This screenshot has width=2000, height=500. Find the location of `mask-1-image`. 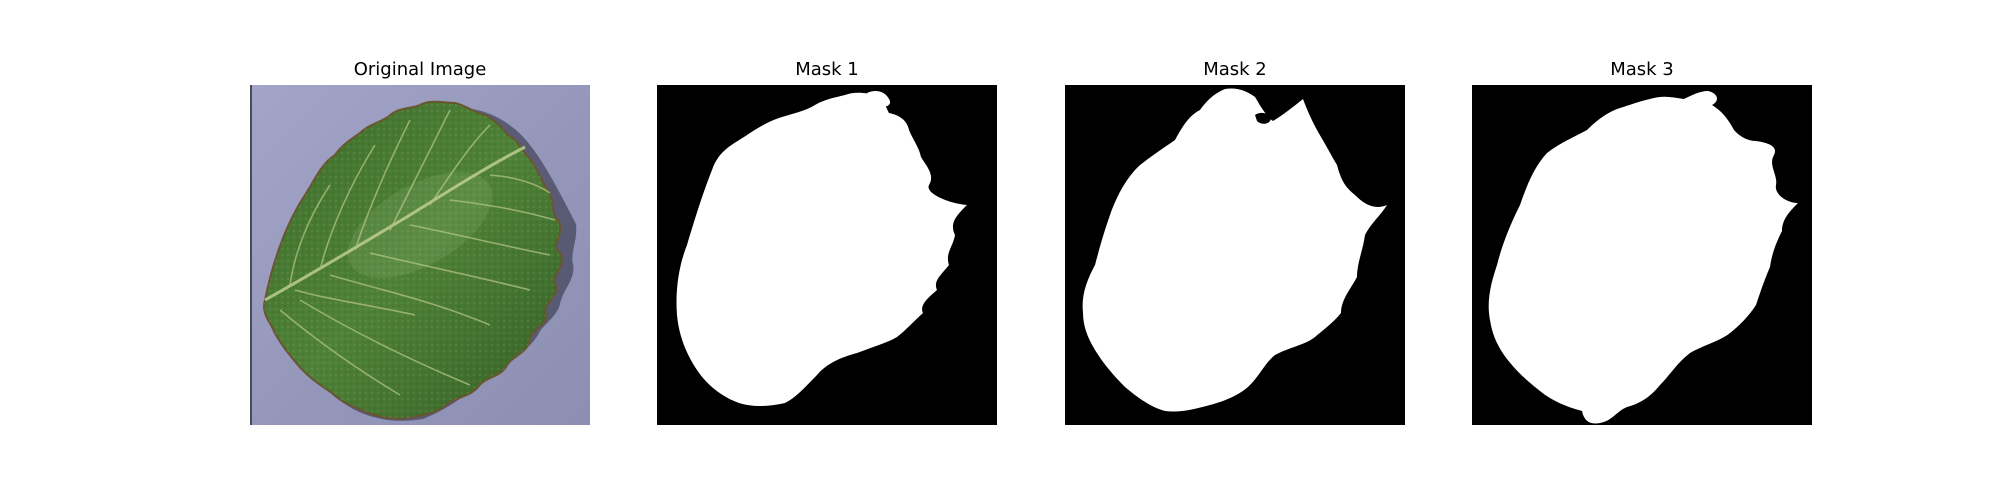

mask-1-image is located at coordinates (827, 255).